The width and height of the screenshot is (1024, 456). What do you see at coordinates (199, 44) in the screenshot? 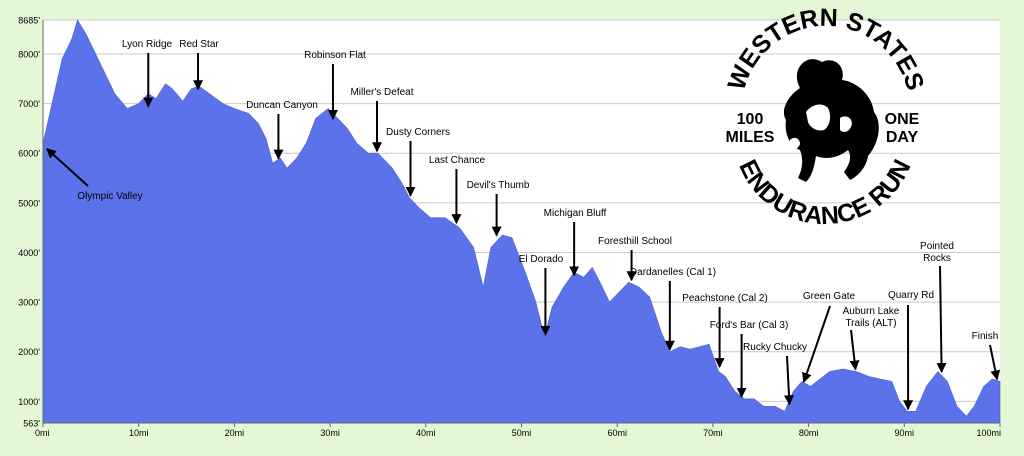
I see `annotation-label: Red Star` at bounding box center [199, 44].